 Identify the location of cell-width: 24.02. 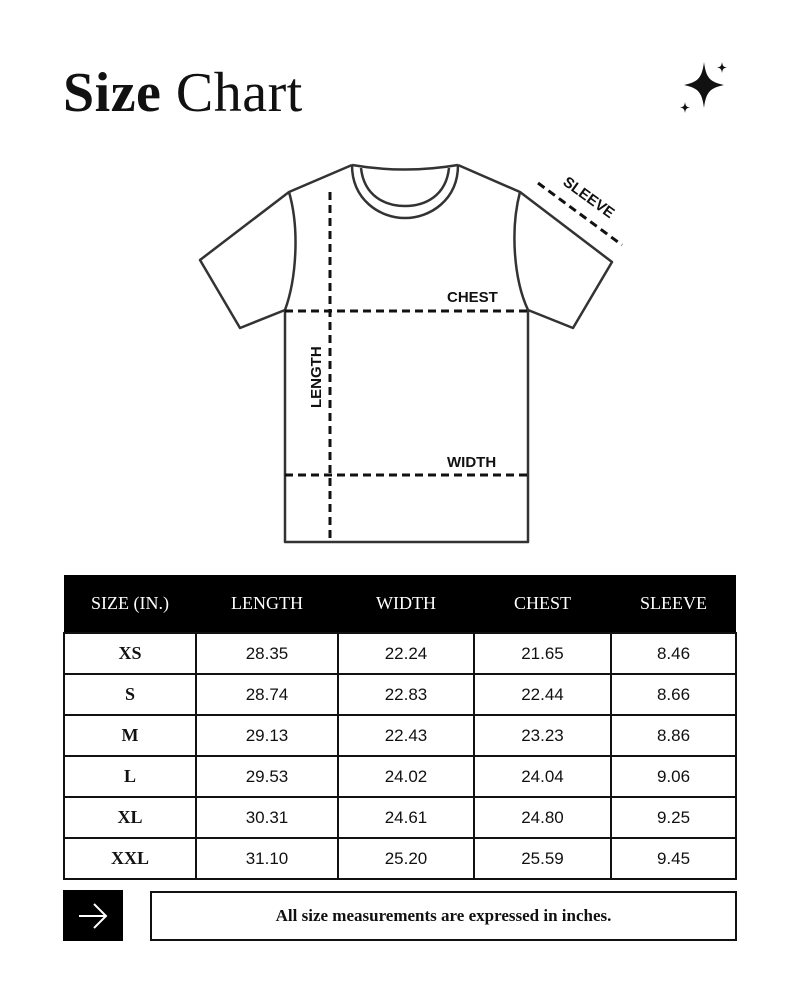
(406, 776).